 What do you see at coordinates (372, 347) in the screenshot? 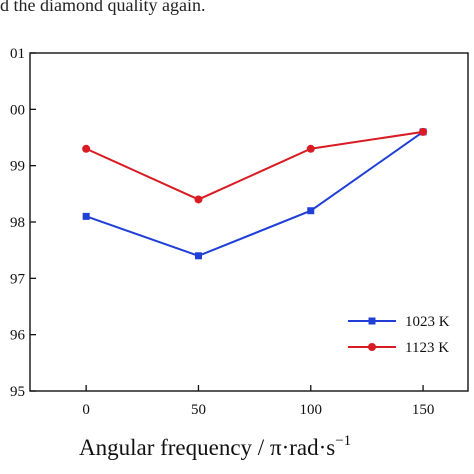
I see `legend-marker-circle` at bounding box center [372, 347].